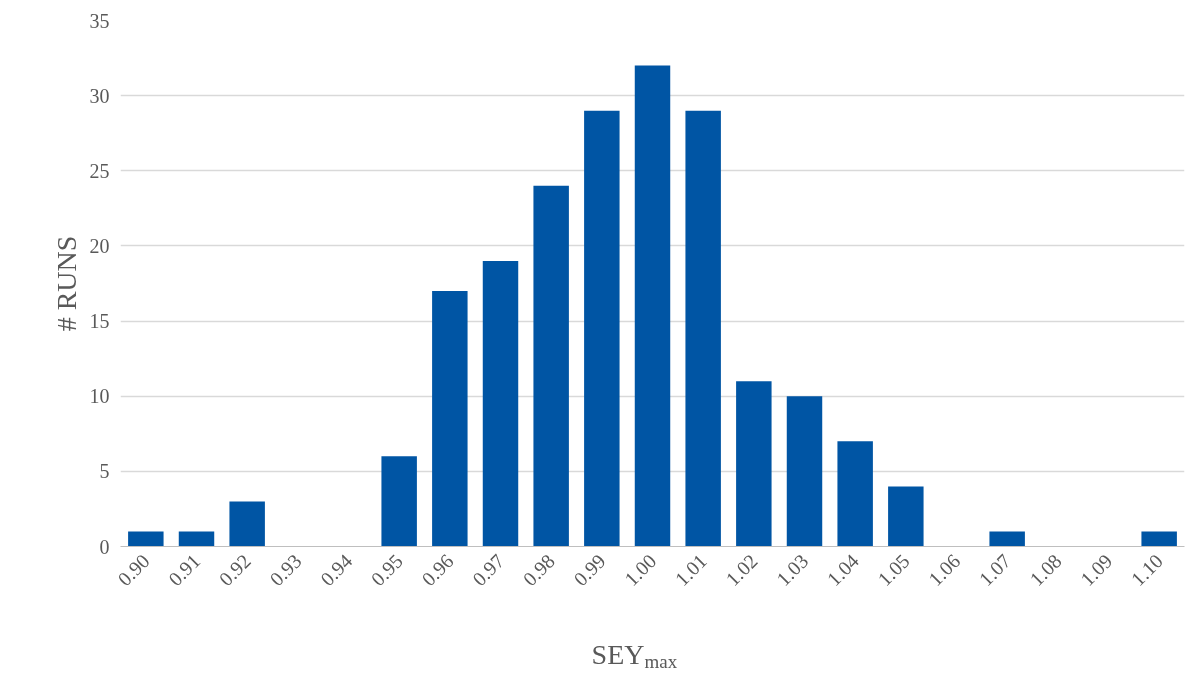 This screenshot has width=1194, height=681. Describe the element at coordinates (792, 570) in the screenshot. I see `x-tick-label: 1.03` at that location.